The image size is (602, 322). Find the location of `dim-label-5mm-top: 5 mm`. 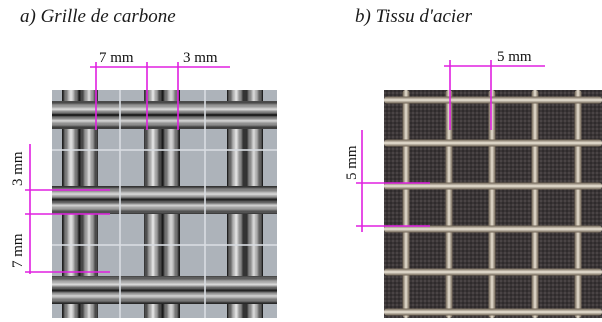

dim-label-5mm-top: 5 mm is located at coordinates (514, 57).